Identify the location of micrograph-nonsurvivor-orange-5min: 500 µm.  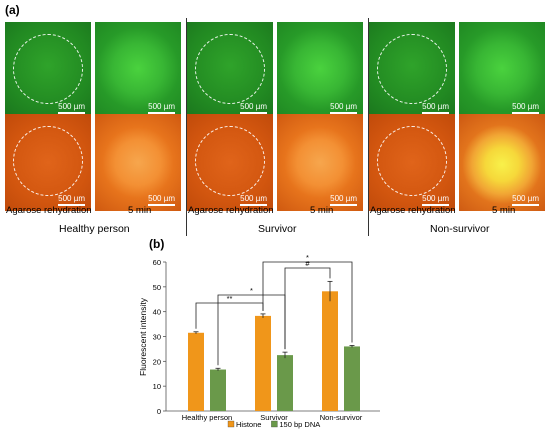
(502, 162).